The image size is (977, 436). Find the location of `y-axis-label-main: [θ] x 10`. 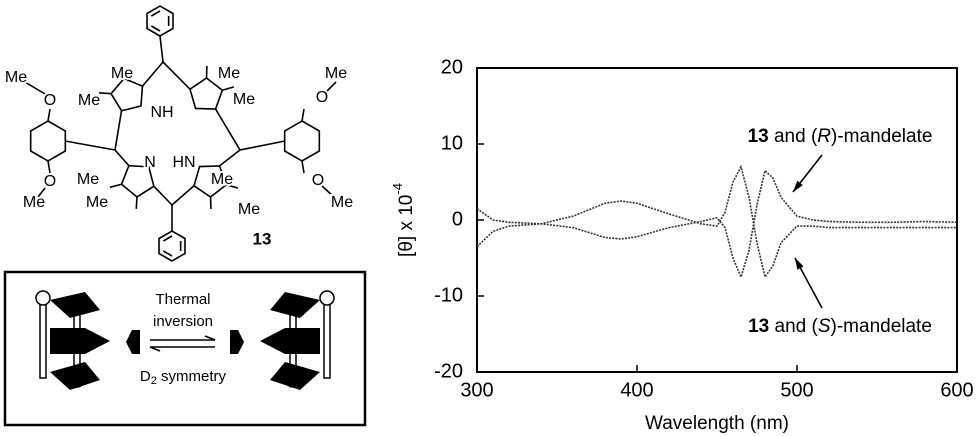

y-axis-label-main: [θ] x 10 is located at coordinates (406, 226).